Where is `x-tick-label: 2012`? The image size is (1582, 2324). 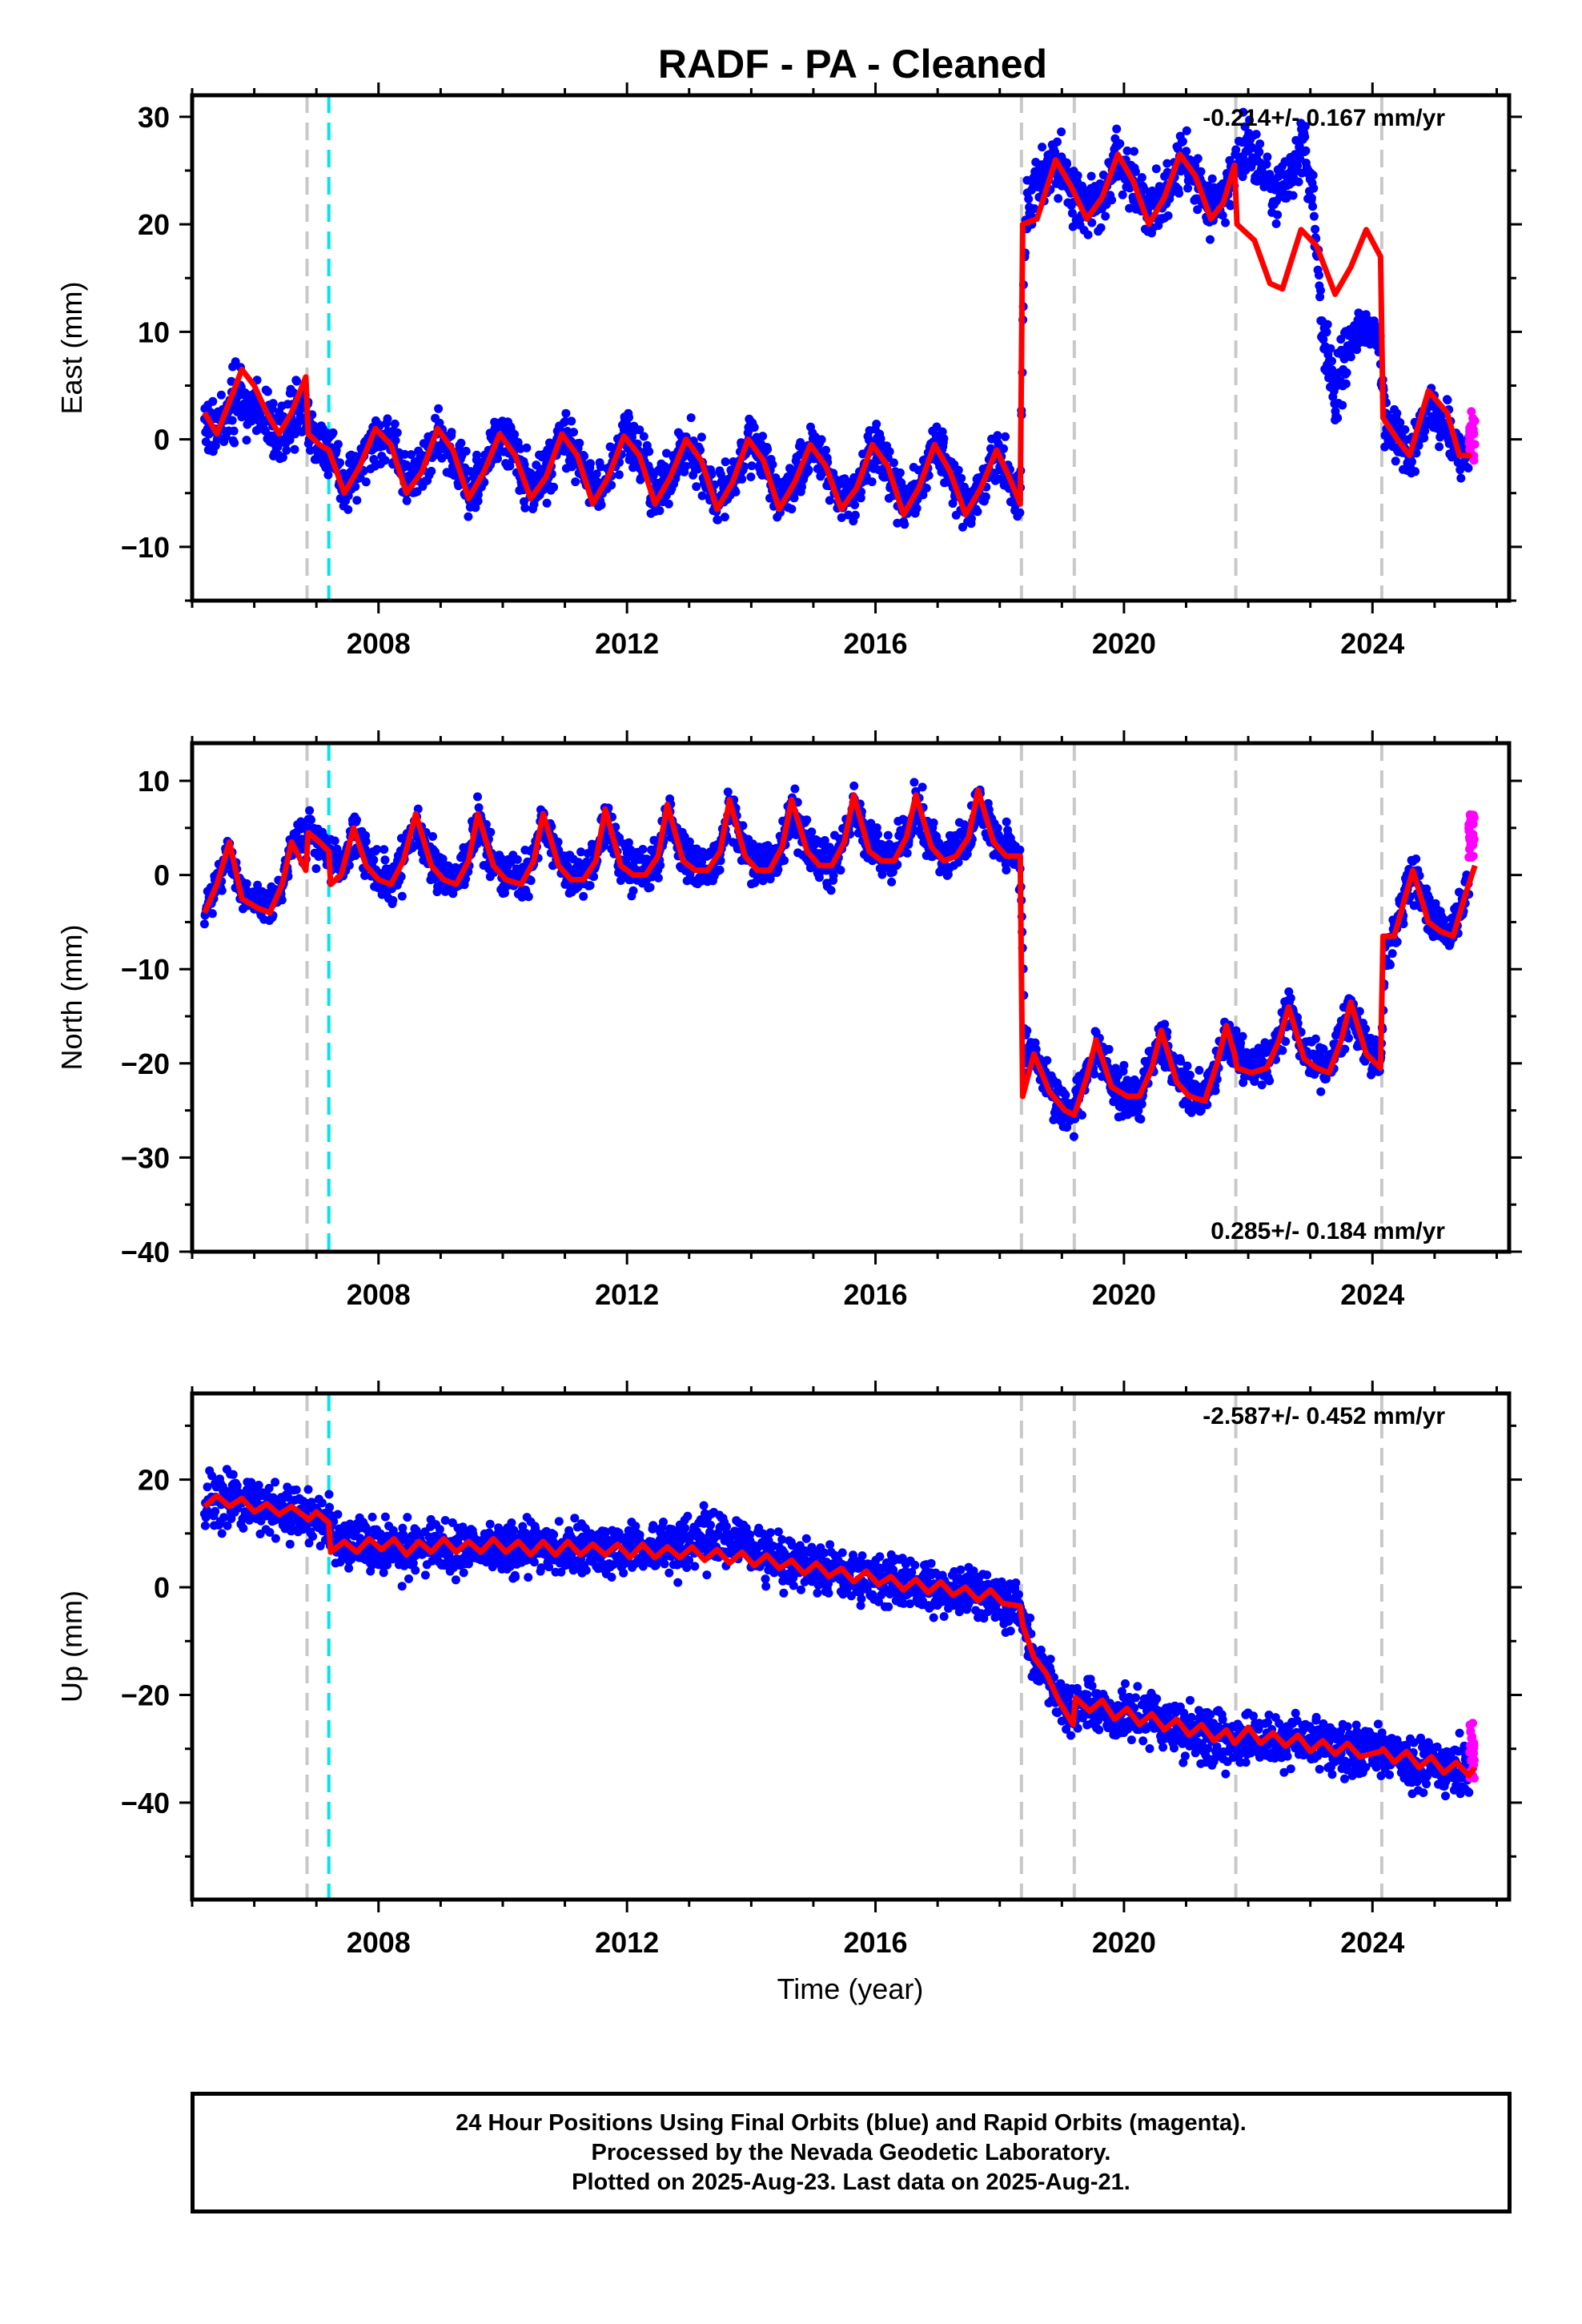
x-tick-label: 2012 is located at coordinates (627, 644).